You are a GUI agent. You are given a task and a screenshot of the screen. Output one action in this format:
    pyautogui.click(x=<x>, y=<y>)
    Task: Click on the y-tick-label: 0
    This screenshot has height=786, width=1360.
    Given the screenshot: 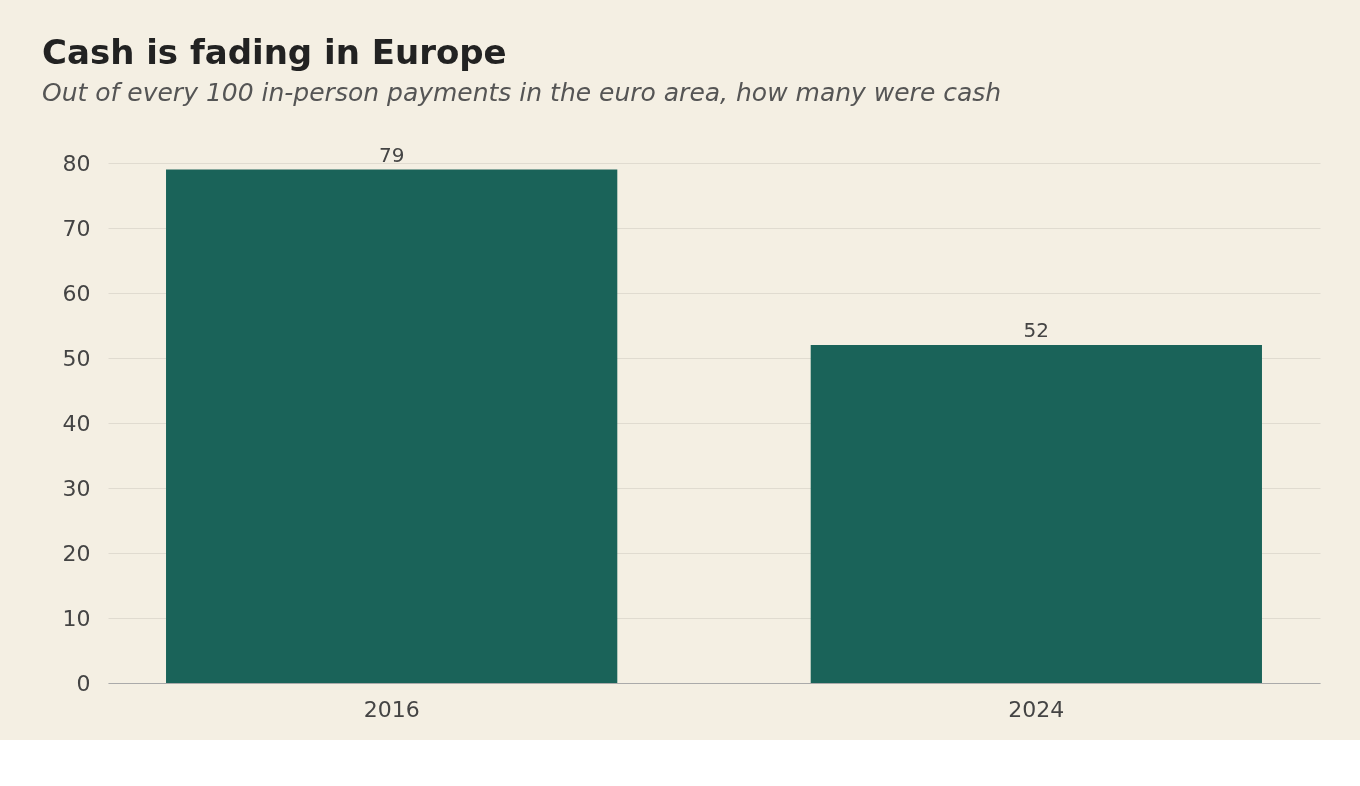 What is the action you would take?
    pyautogui.click(x=83, y=683)
    